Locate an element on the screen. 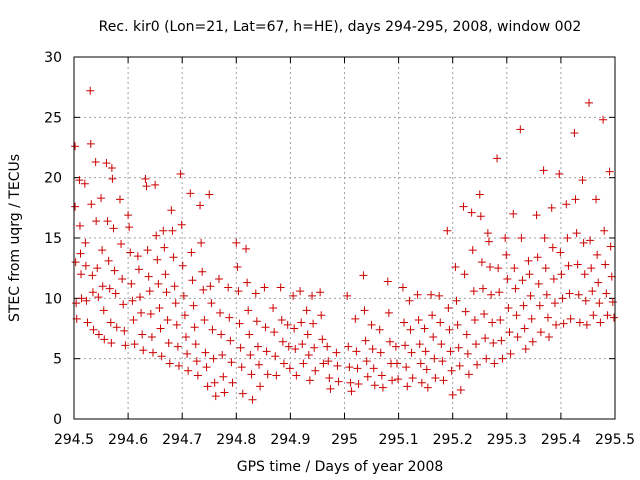 Image resolution: width=640 pixels, height=480 pixels. y-tick-label: 5 is located at coordinates (57, 360).